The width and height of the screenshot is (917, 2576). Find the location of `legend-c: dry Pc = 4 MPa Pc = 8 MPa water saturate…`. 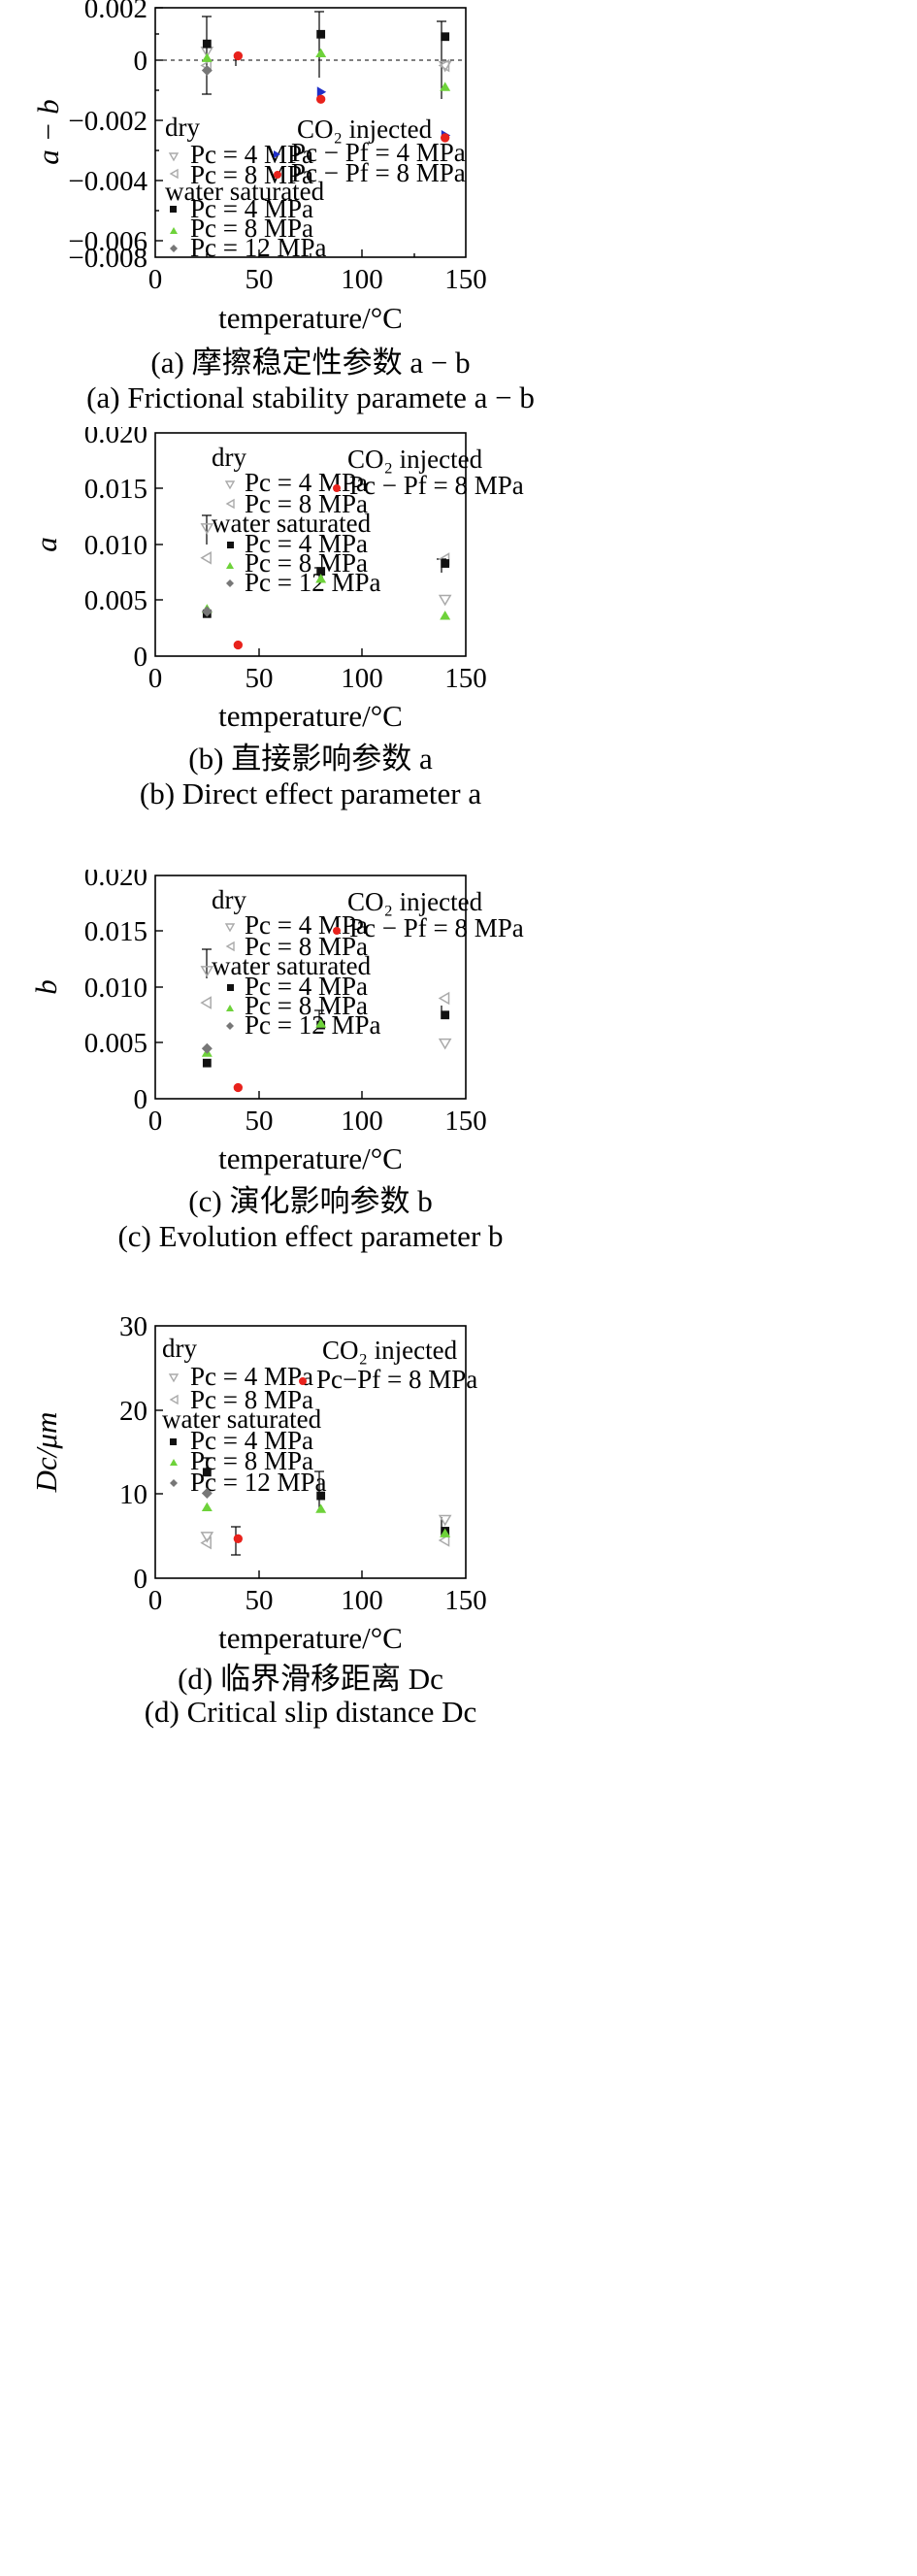

legend-c: dry Pc = 4 MPa Pc = 8 MPa water saturate… is located at coordinates (368, 962).